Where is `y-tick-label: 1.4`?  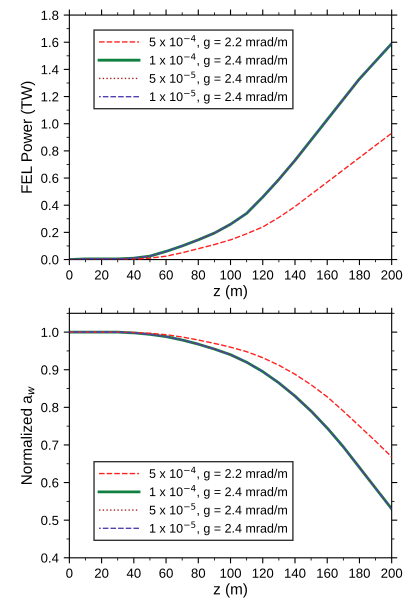
y-tick-label: 1.4 is located at coordinates (50, 69).